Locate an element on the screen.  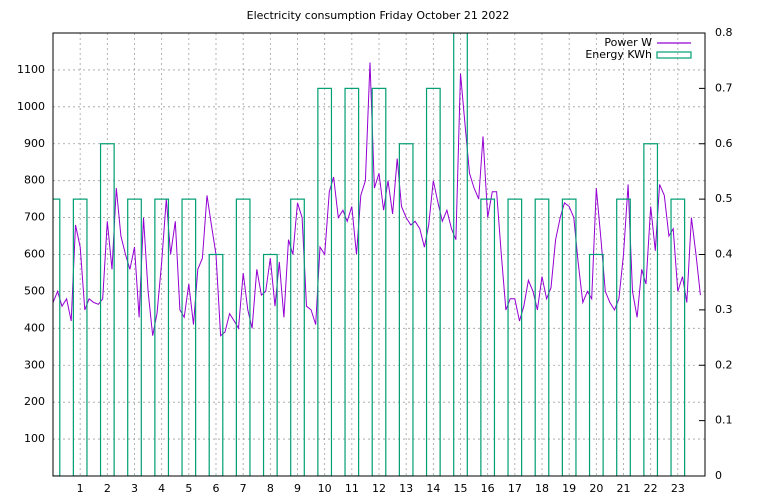
x-tick-label: 12 is located at coordinates (379, 488).